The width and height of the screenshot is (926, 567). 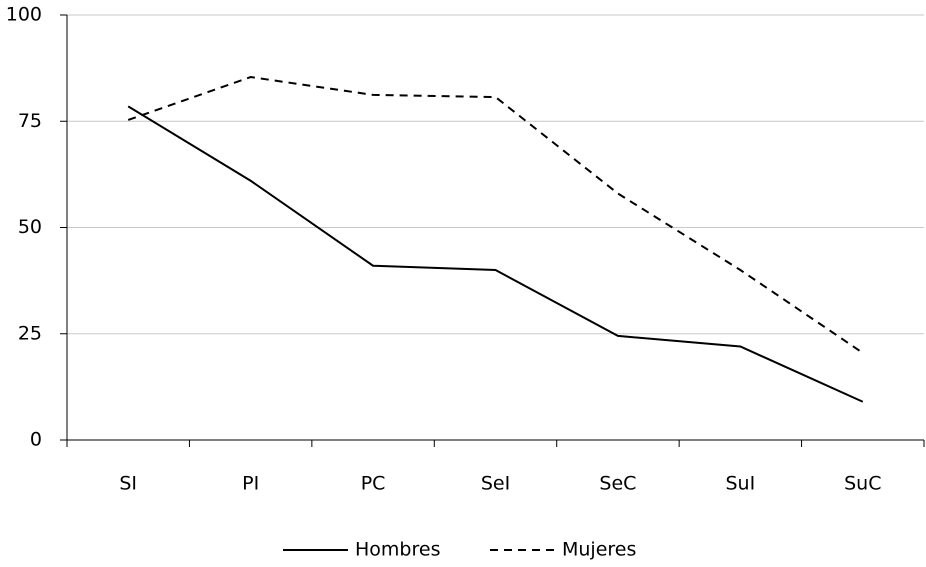 I want to click on y-tick-label: 0, so click(x=36, y=440).